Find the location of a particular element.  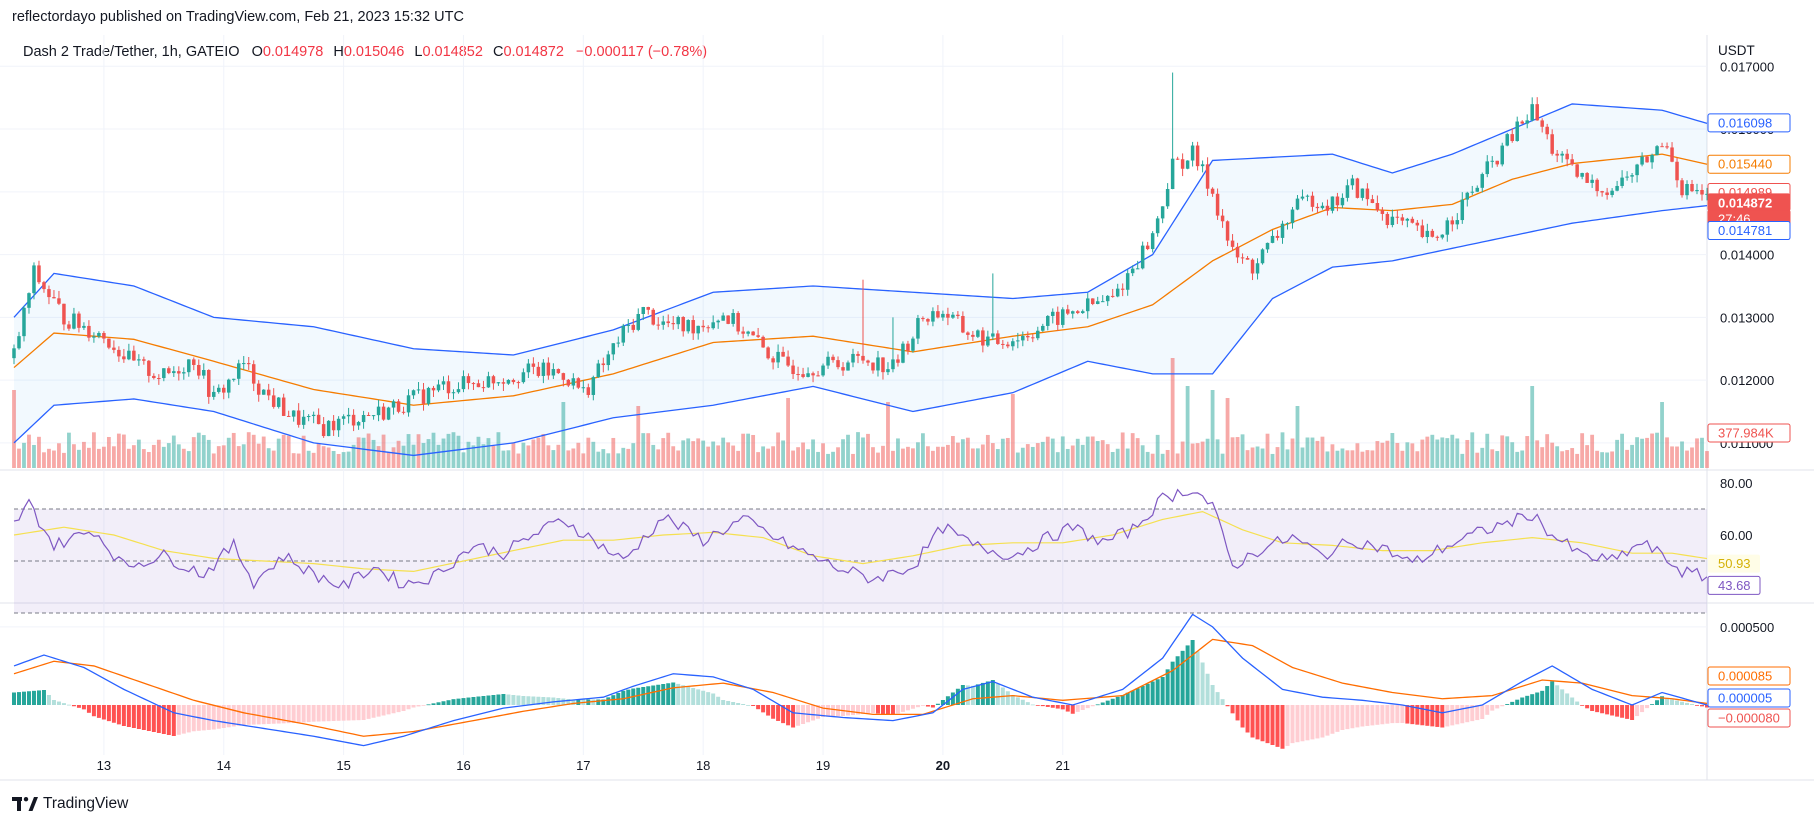

x-tick-label: 20 is located at coordinates (943, 765).